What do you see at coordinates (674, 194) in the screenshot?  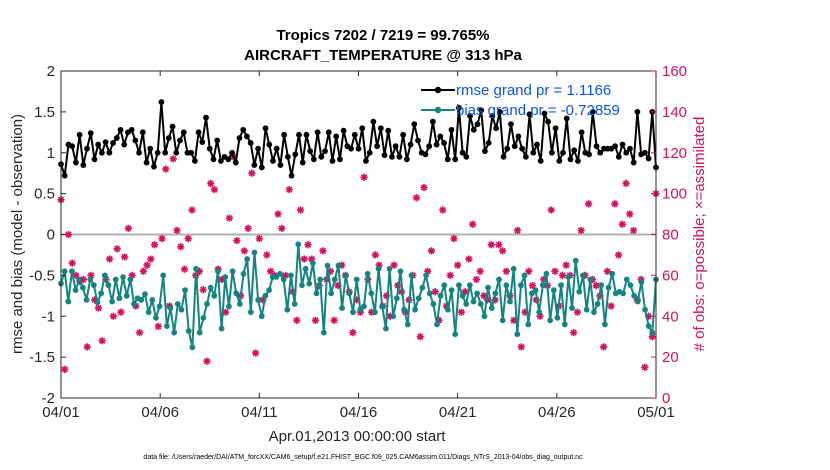 I see `y-right-tick-label: 100` at bounding box center [674, 194].